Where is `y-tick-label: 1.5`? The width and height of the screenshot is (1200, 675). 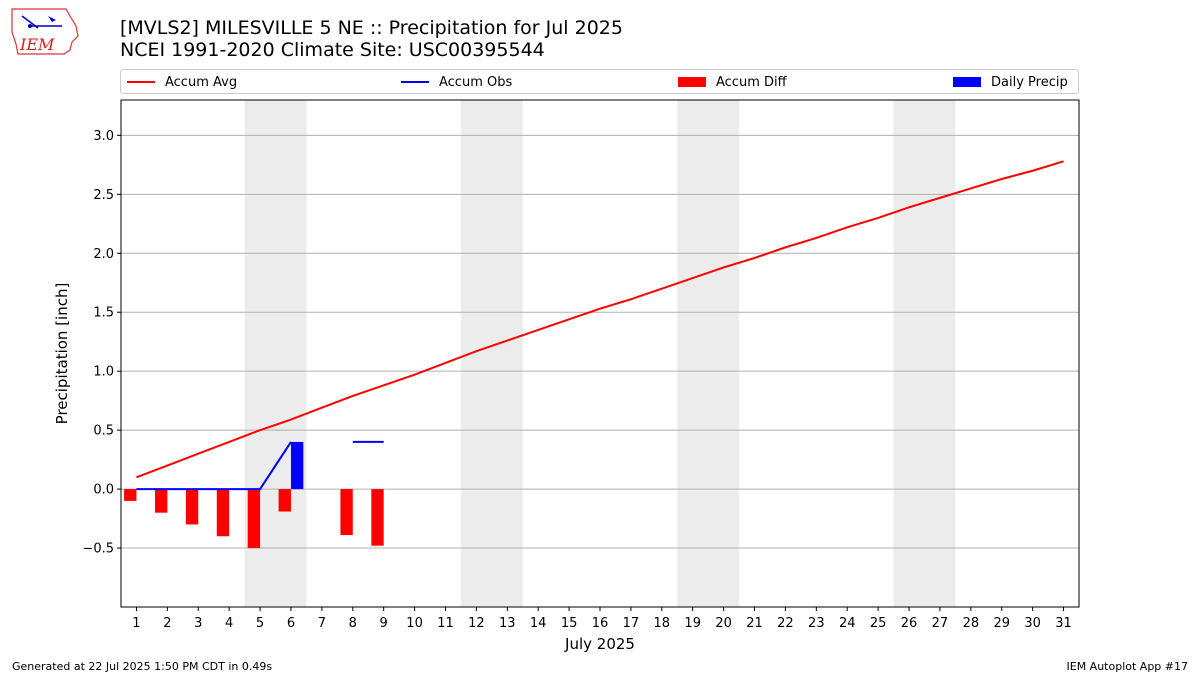
y-tick-label: 1.5 is located at coordinates (103, 313).